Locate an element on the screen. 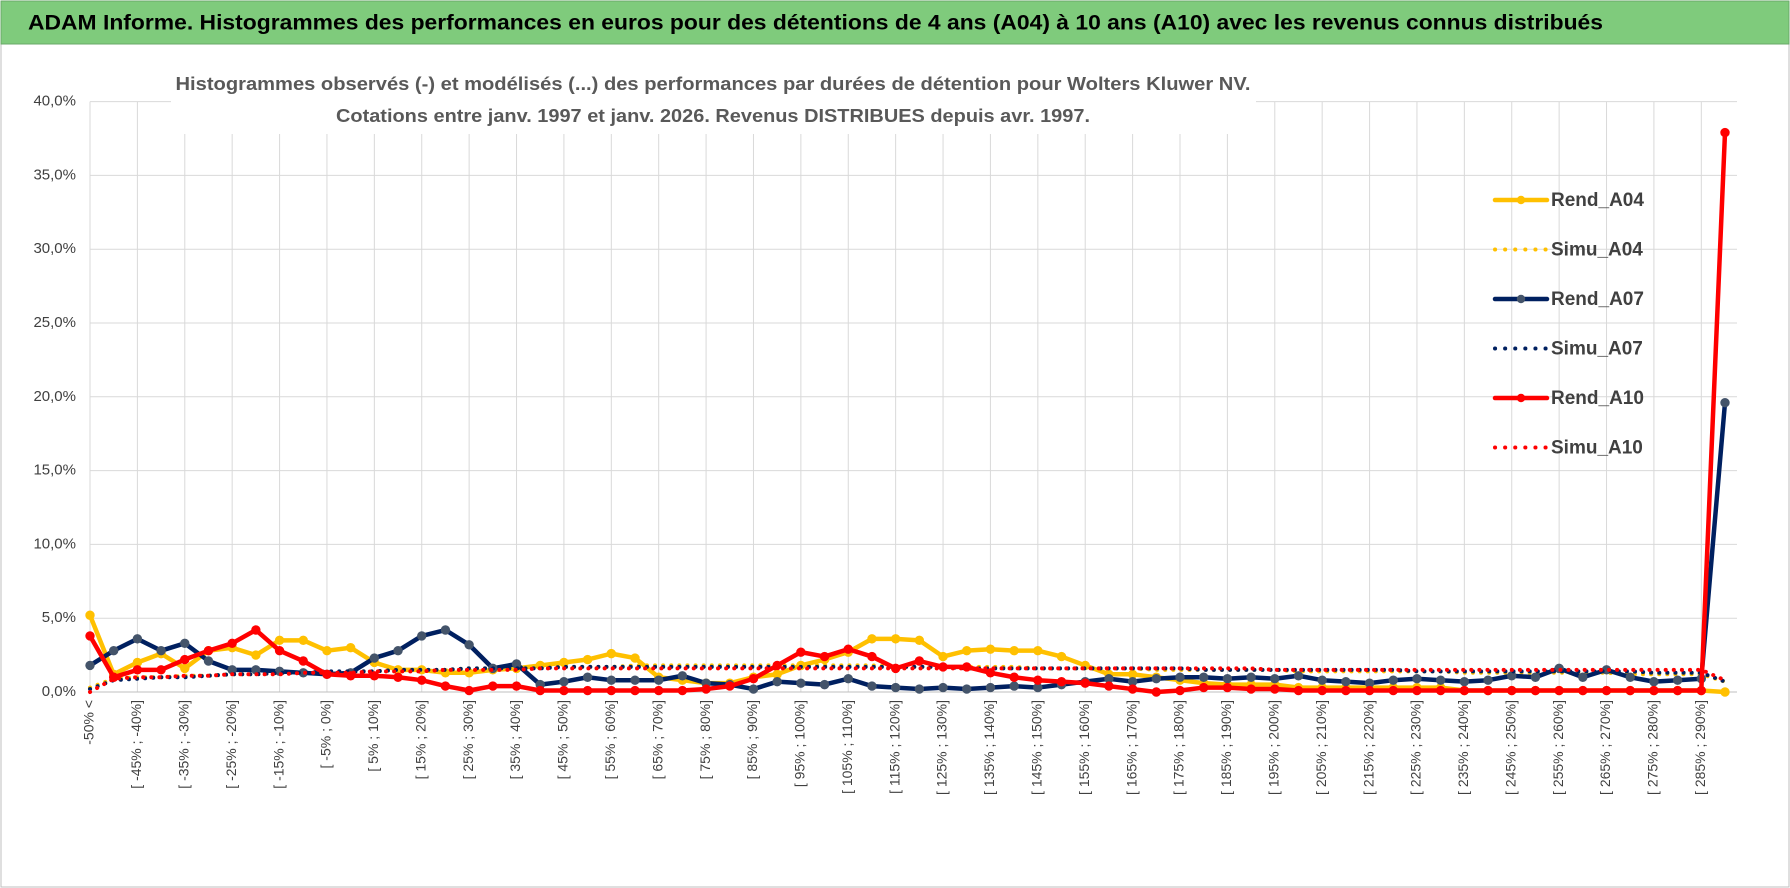 The width and height of the screenshot is (1790, 888). x-tick-label: [ -25% ; -20%] is located at coordinates (231, 744).